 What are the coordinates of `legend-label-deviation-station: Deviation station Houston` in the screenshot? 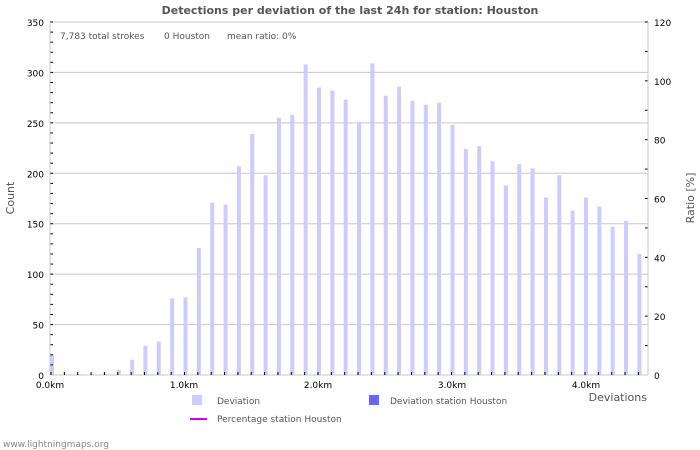 It's located at (448, 402).